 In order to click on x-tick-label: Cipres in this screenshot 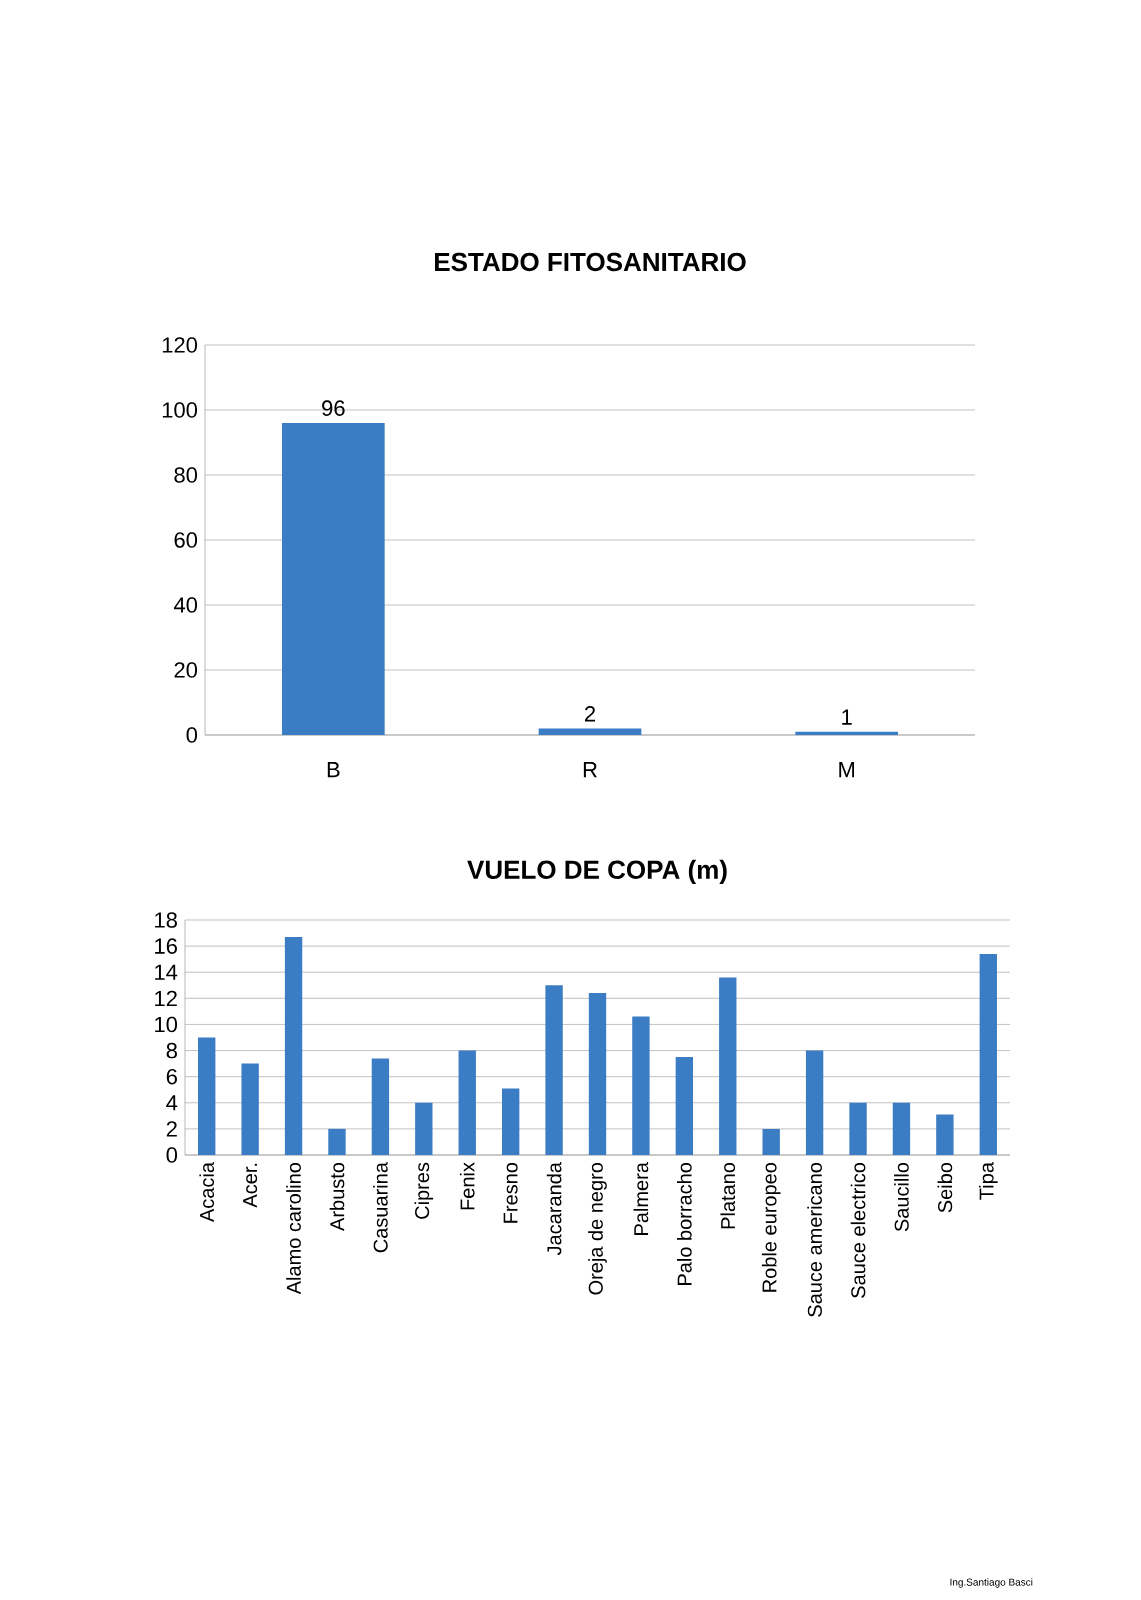, I will do `click(424, 1190)`.